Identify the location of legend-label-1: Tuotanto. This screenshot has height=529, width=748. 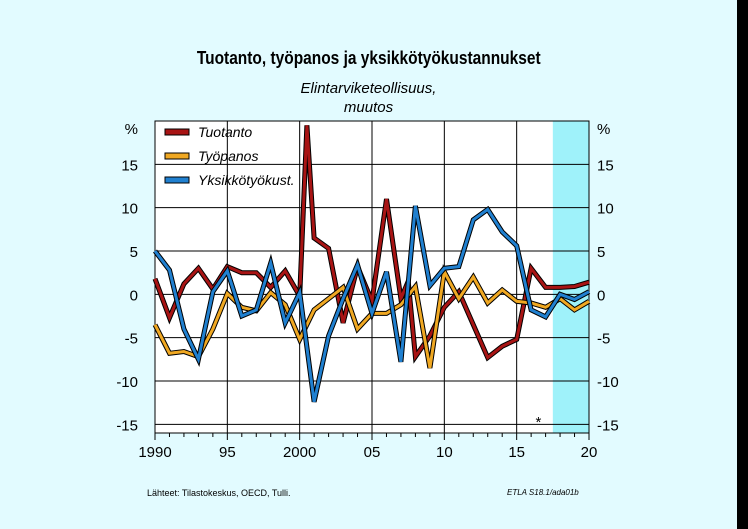
(225, 132).